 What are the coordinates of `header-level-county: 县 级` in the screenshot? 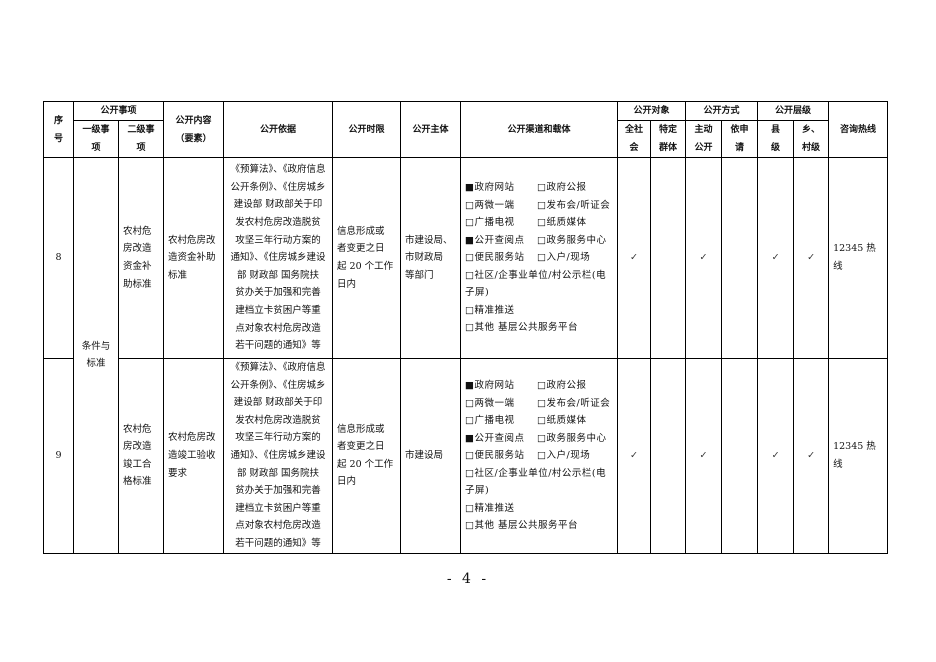 It's located at (776, 139).